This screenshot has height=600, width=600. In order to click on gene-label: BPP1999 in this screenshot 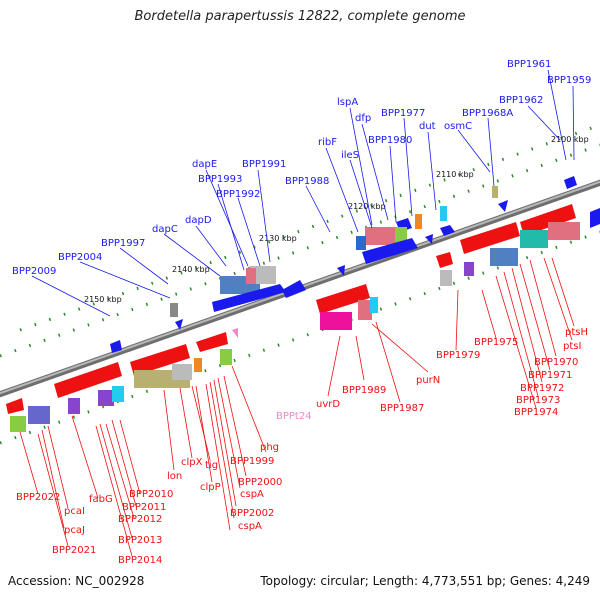, I will do `click(252, 461)`.